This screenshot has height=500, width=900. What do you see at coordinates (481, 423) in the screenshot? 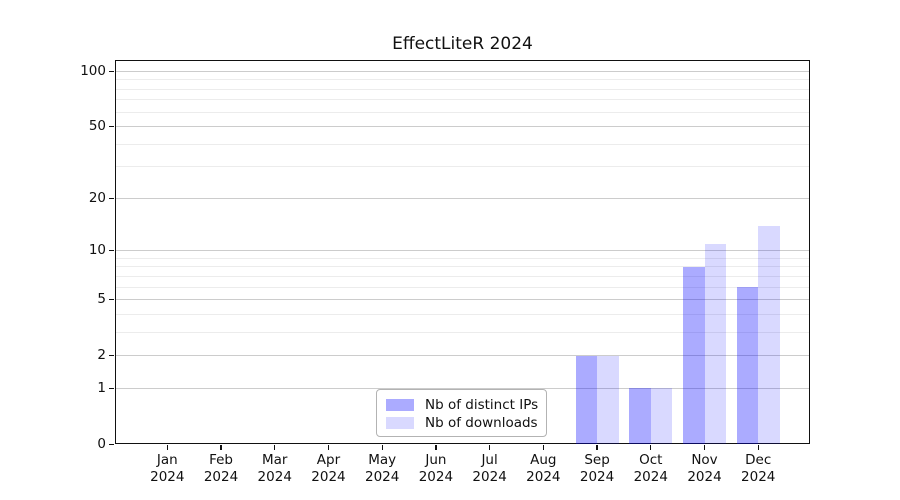
I see `legend-label: Nb of downloads` at bounding box center [481, 423].